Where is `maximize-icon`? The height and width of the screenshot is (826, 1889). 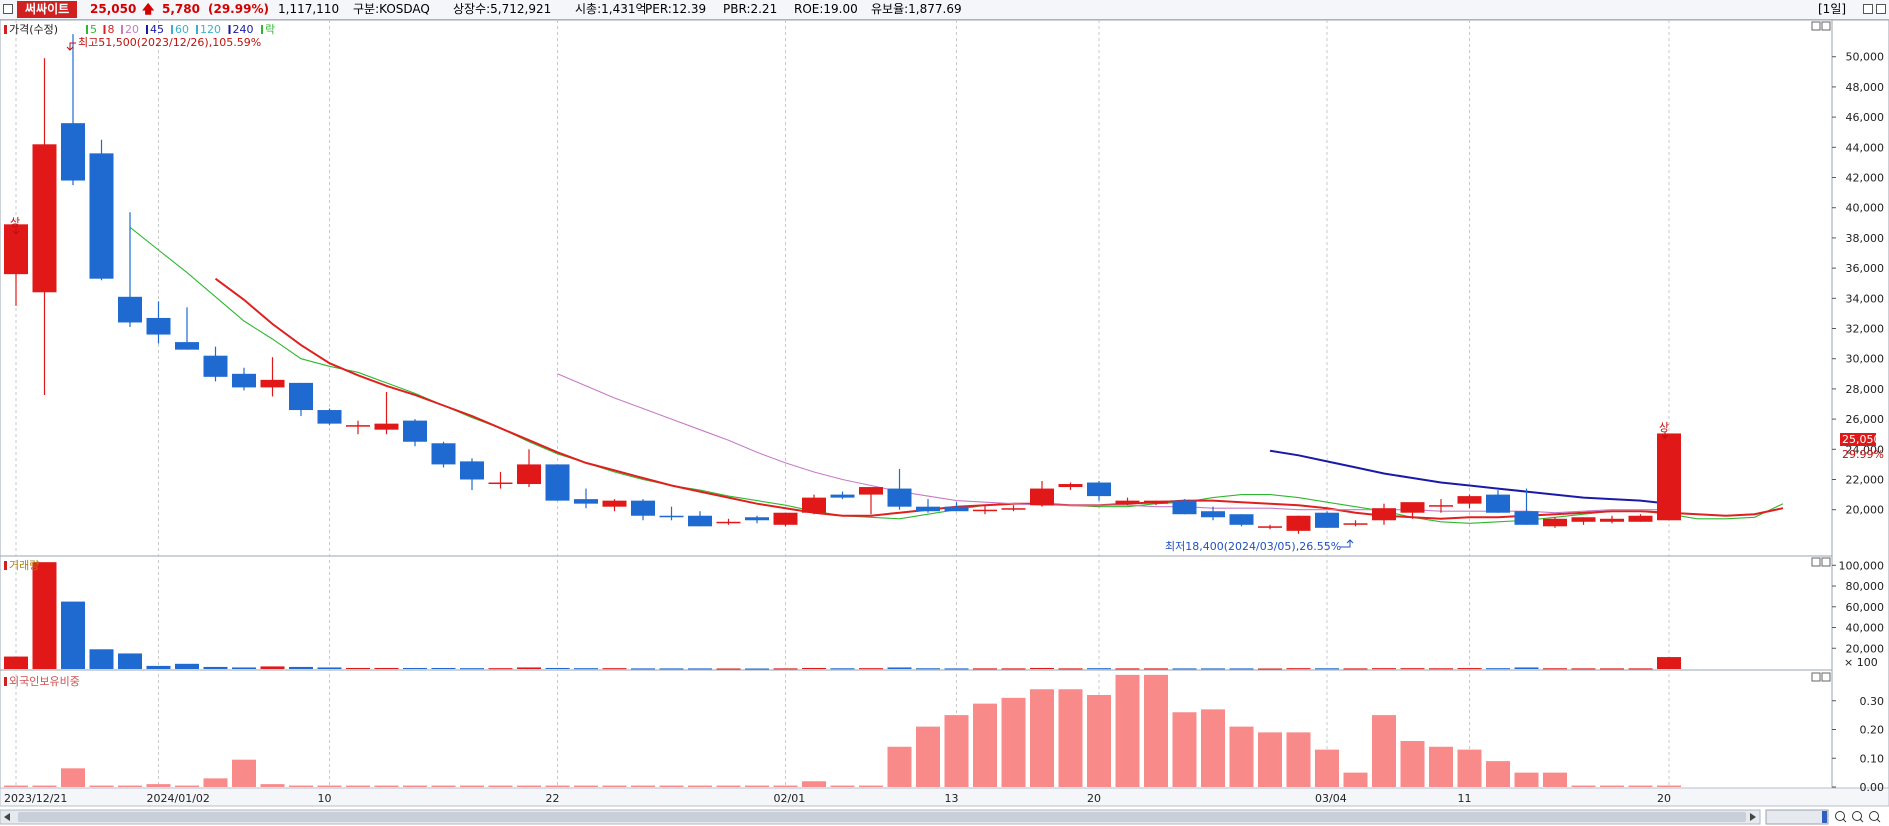 maximize-icon is located at coordinates (1868, 9).